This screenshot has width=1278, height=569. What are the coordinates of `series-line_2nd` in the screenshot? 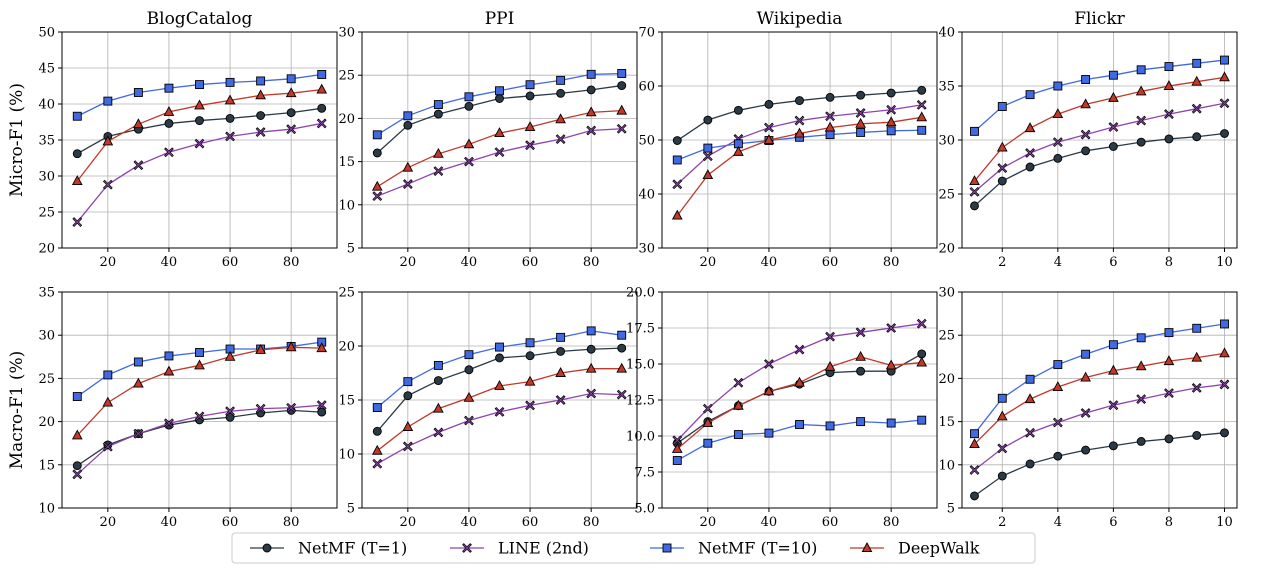 It's located at (199, 172).